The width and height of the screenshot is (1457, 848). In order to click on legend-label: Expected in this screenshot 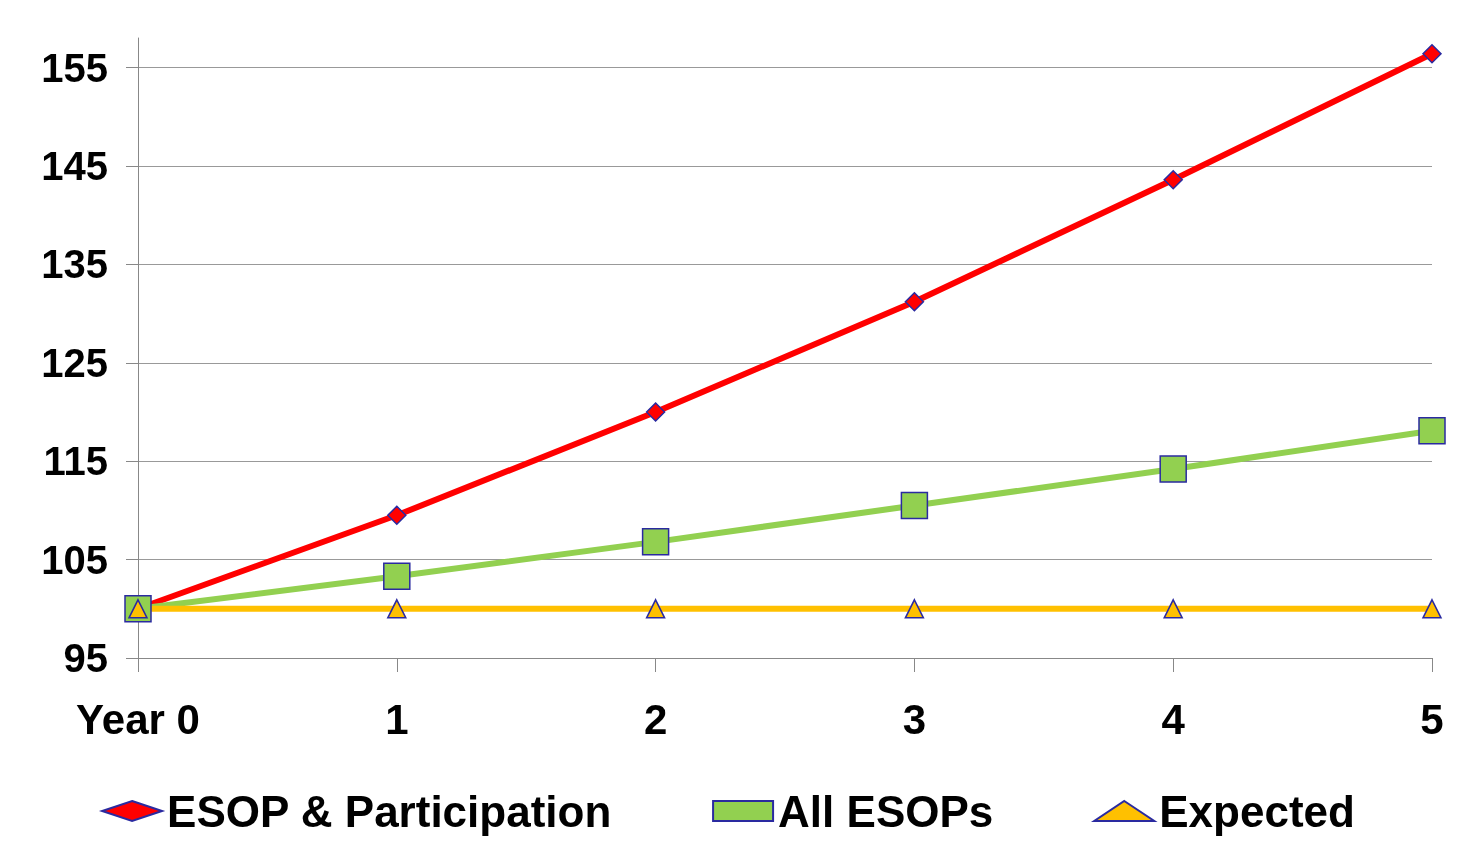, I will do `click(1257, 811)`.